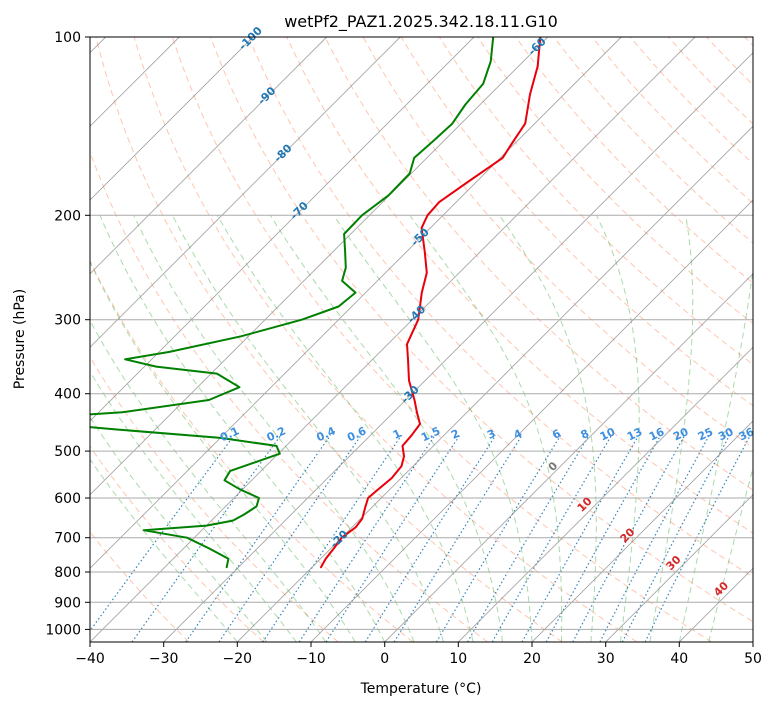 The image size is (775, 708). I want to click on y-tick-label: 100, so click(67, 38).